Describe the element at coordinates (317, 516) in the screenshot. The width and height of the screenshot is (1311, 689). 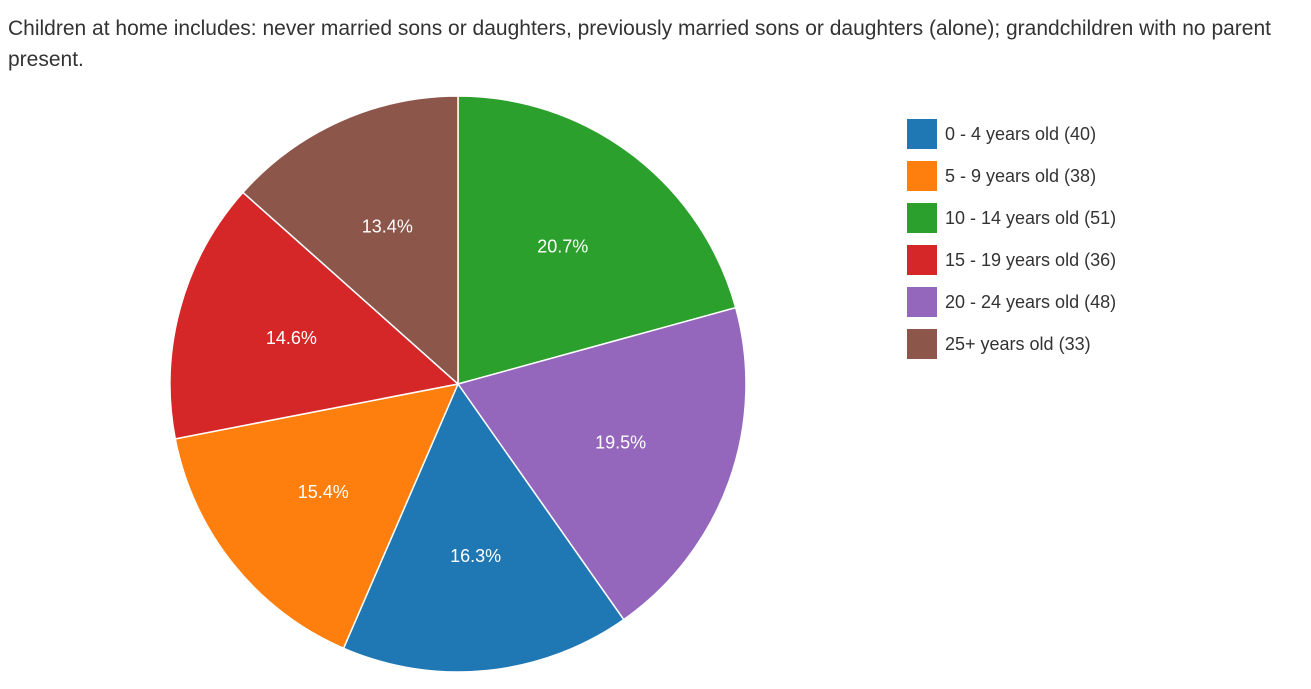
I see `pie-slice-5-9-years-old` at that location.